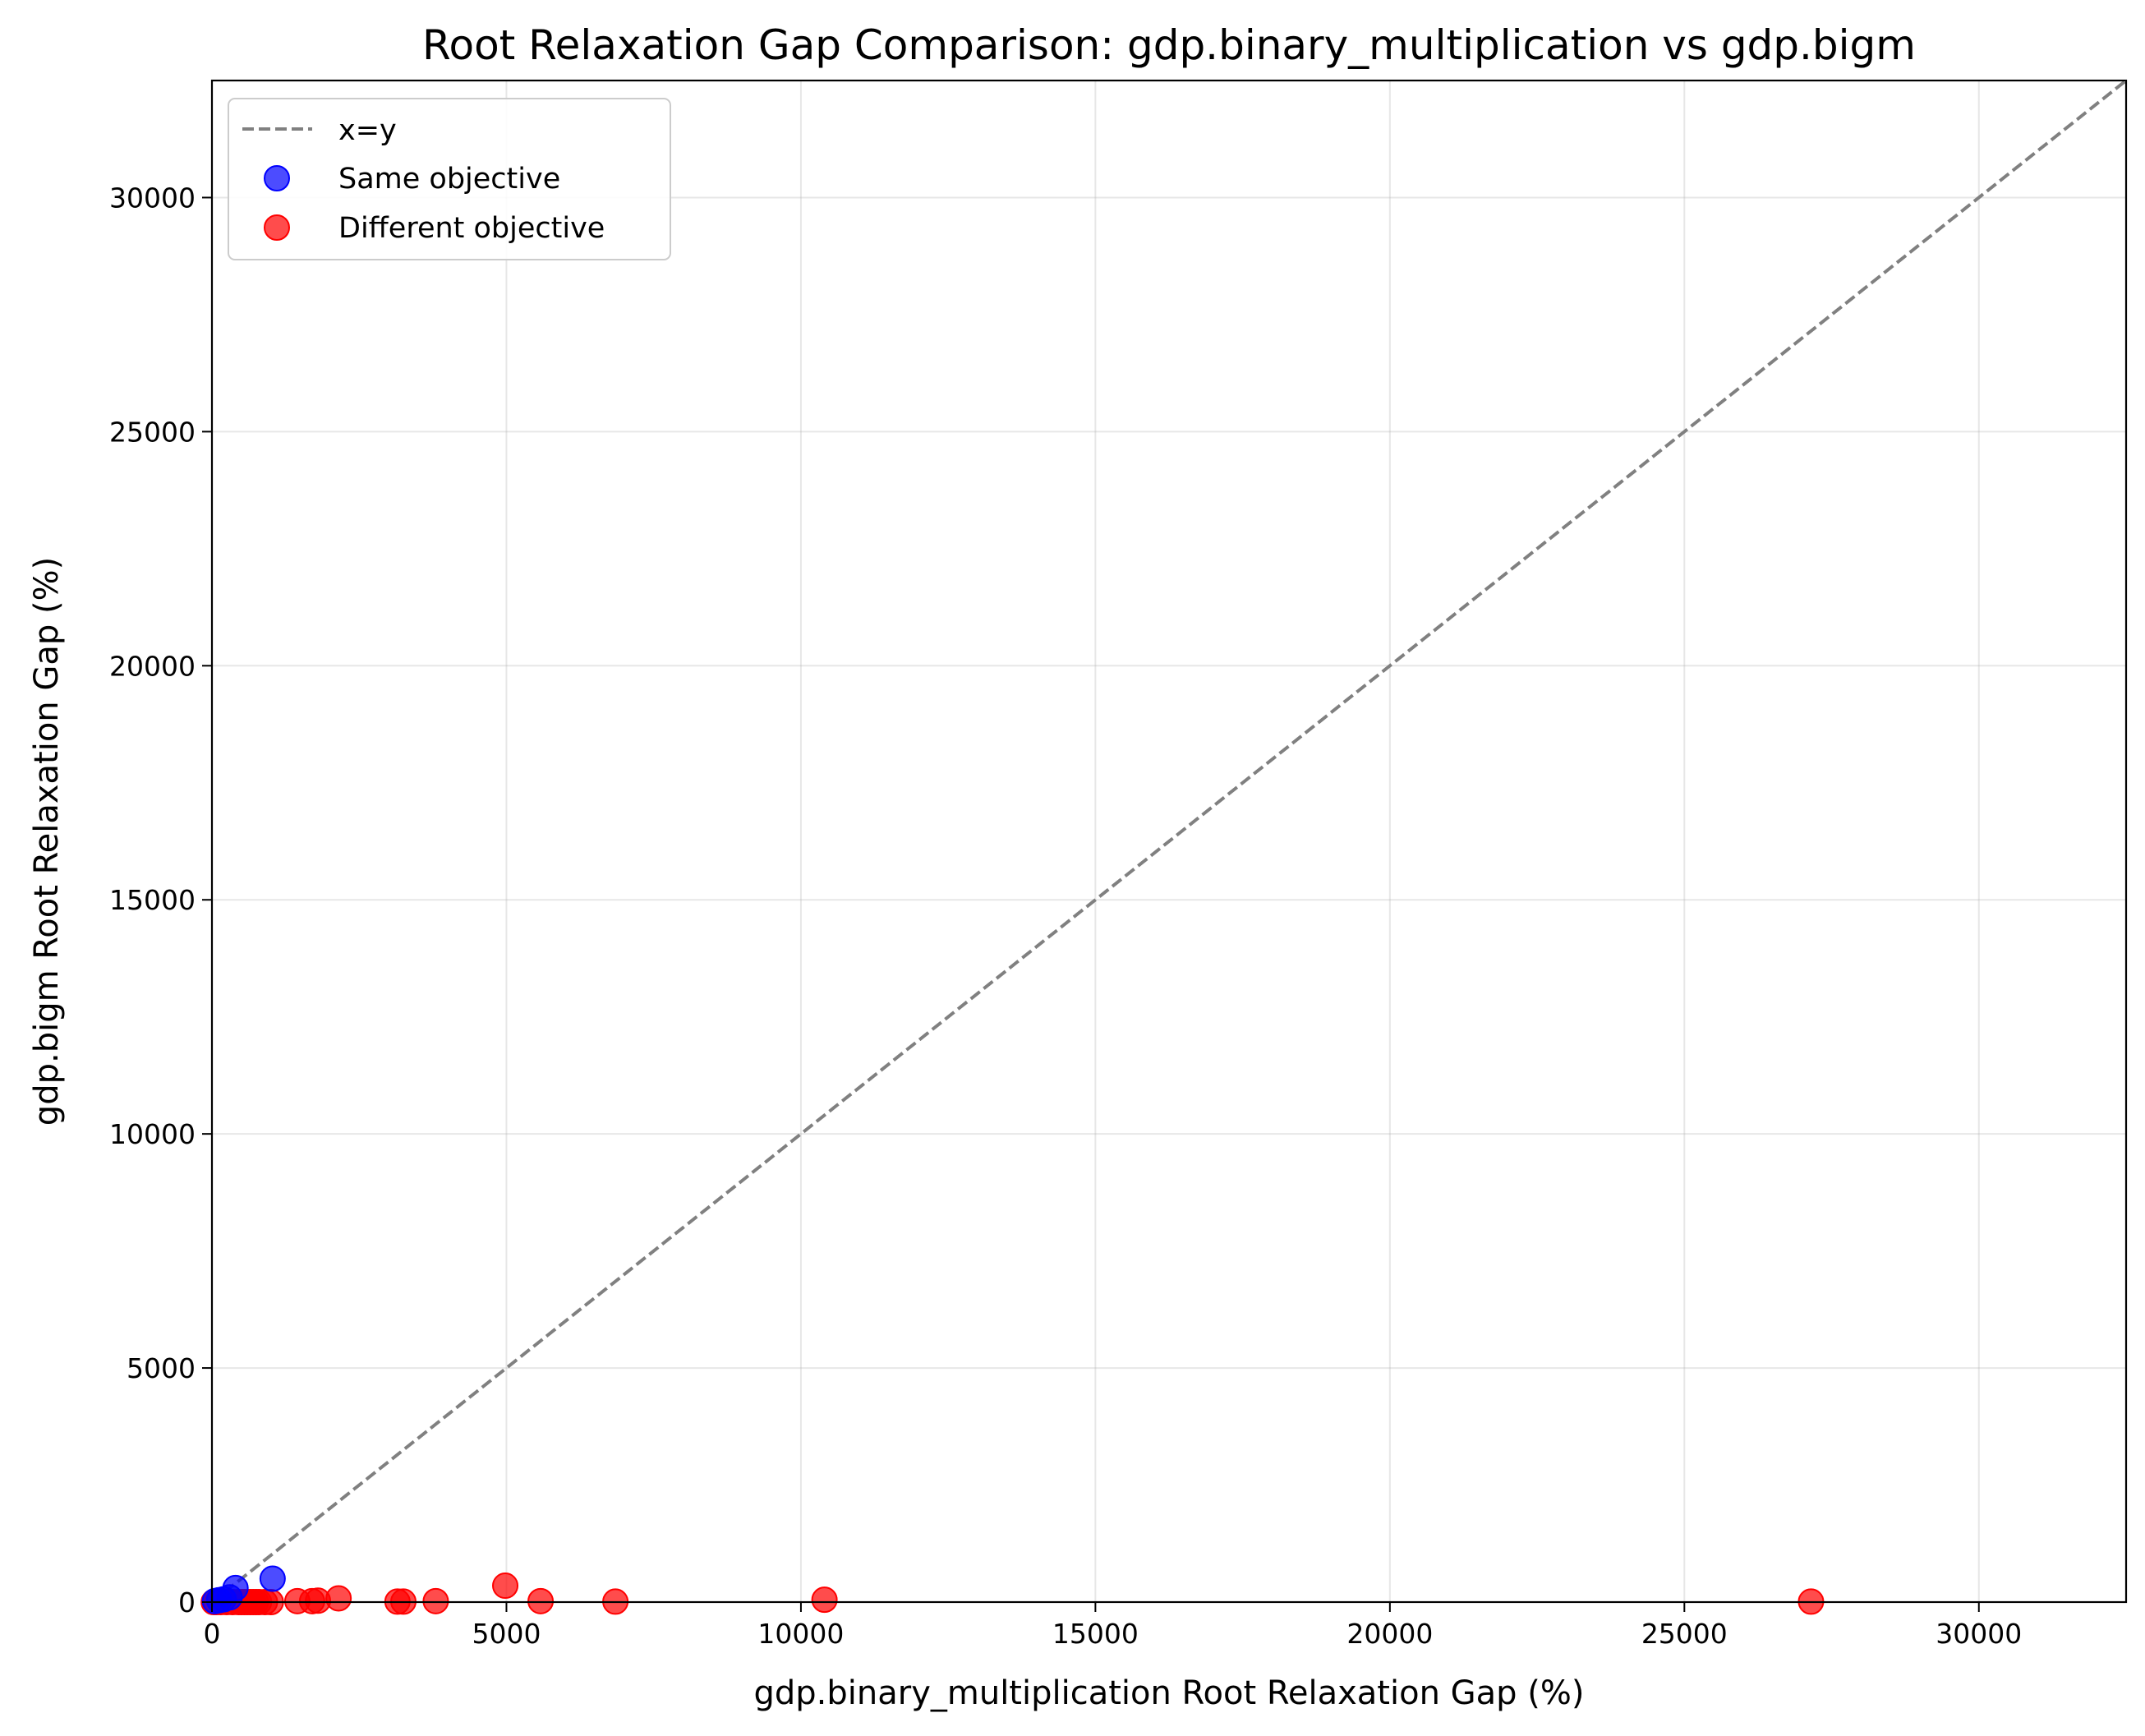 This screenshot has width=2145, height=1736. I want to click on y-tick-label: 15000, so click(152, 900).